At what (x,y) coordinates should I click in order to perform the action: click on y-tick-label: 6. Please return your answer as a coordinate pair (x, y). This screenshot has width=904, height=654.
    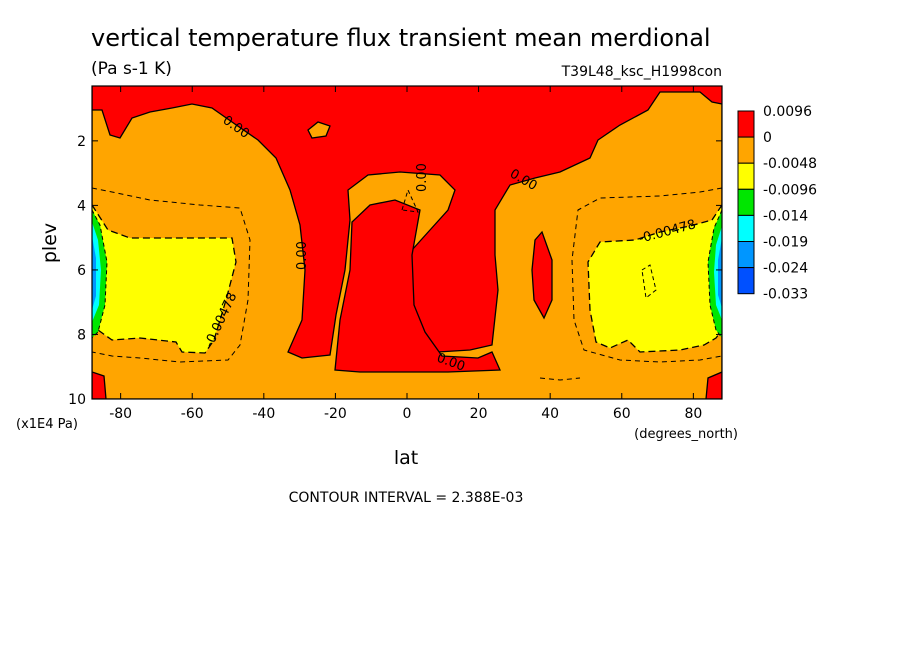
    Looking at the image, I should click on (81, 271).